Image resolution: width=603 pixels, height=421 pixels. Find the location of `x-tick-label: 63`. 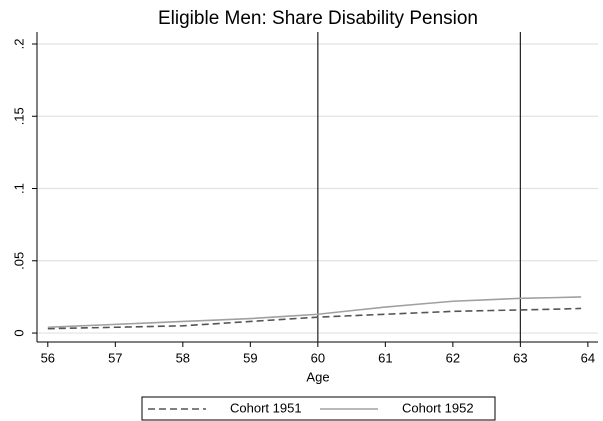

x-tick-label: 63 is located at coordinates (520, 357).